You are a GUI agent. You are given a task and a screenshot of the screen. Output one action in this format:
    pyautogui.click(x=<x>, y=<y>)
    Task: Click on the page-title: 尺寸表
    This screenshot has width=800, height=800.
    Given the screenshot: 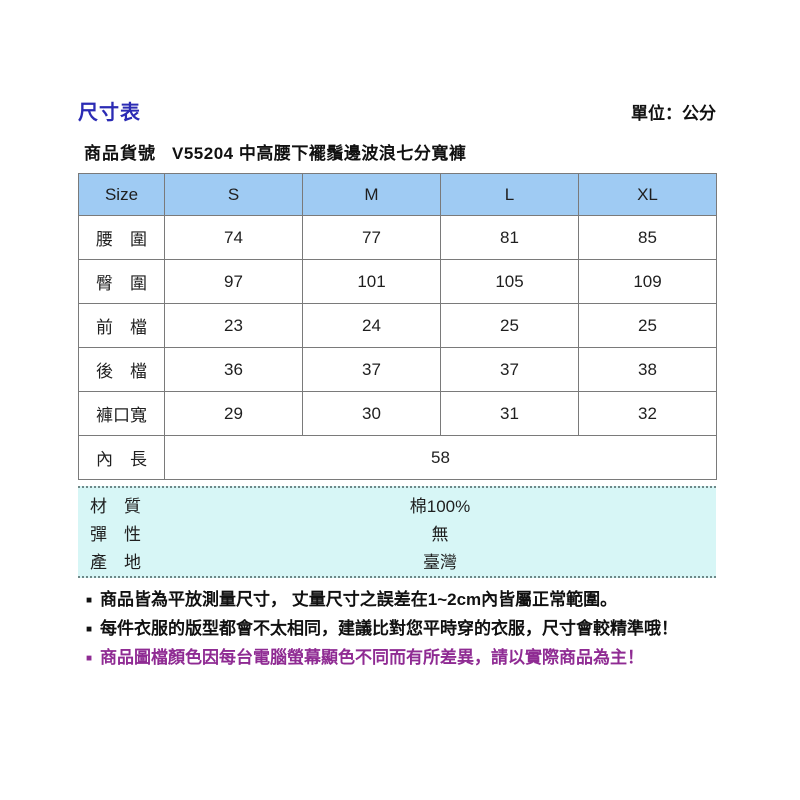 What is the action you would take?
    pyautogui.click(x=109, y=113)
    